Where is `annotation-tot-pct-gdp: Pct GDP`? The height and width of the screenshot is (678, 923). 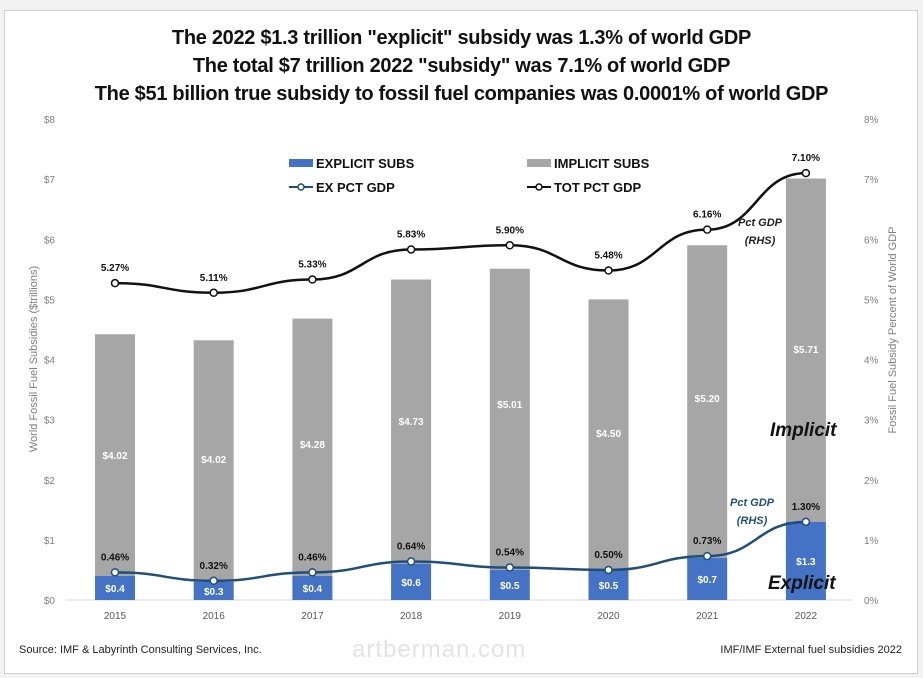 annotation-tot-pct-gdp: Pct GDP is located at coordinates (760, 223).